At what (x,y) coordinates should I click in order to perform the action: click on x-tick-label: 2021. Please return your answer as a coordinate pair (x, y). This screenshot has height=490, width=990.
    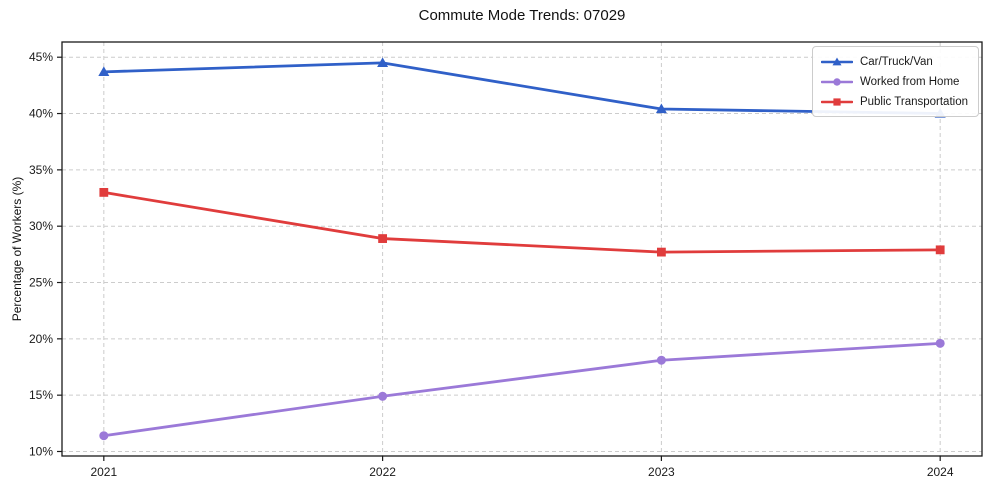
    Looking at the image, I should click on (103, 472).